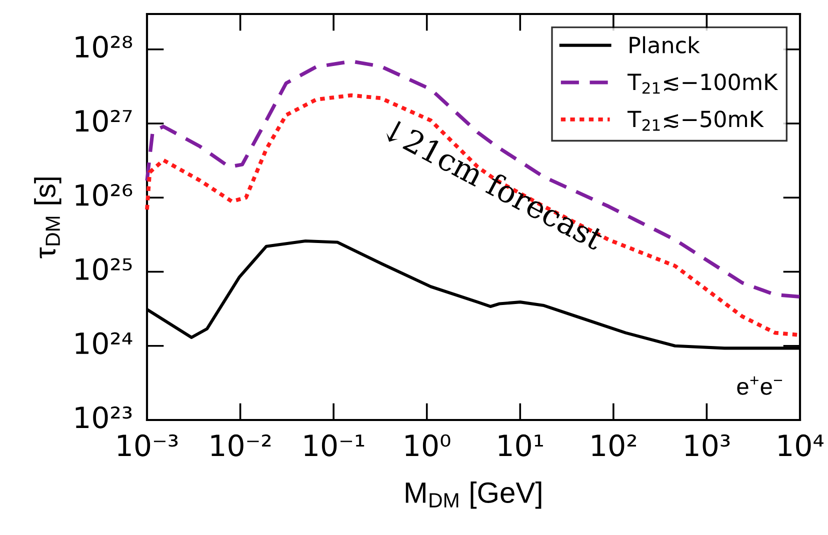 Image resolution: width=828 pixels, height=535 pixels. I want to click on x-tick-label: 10⁻¹, so click(334, 445).